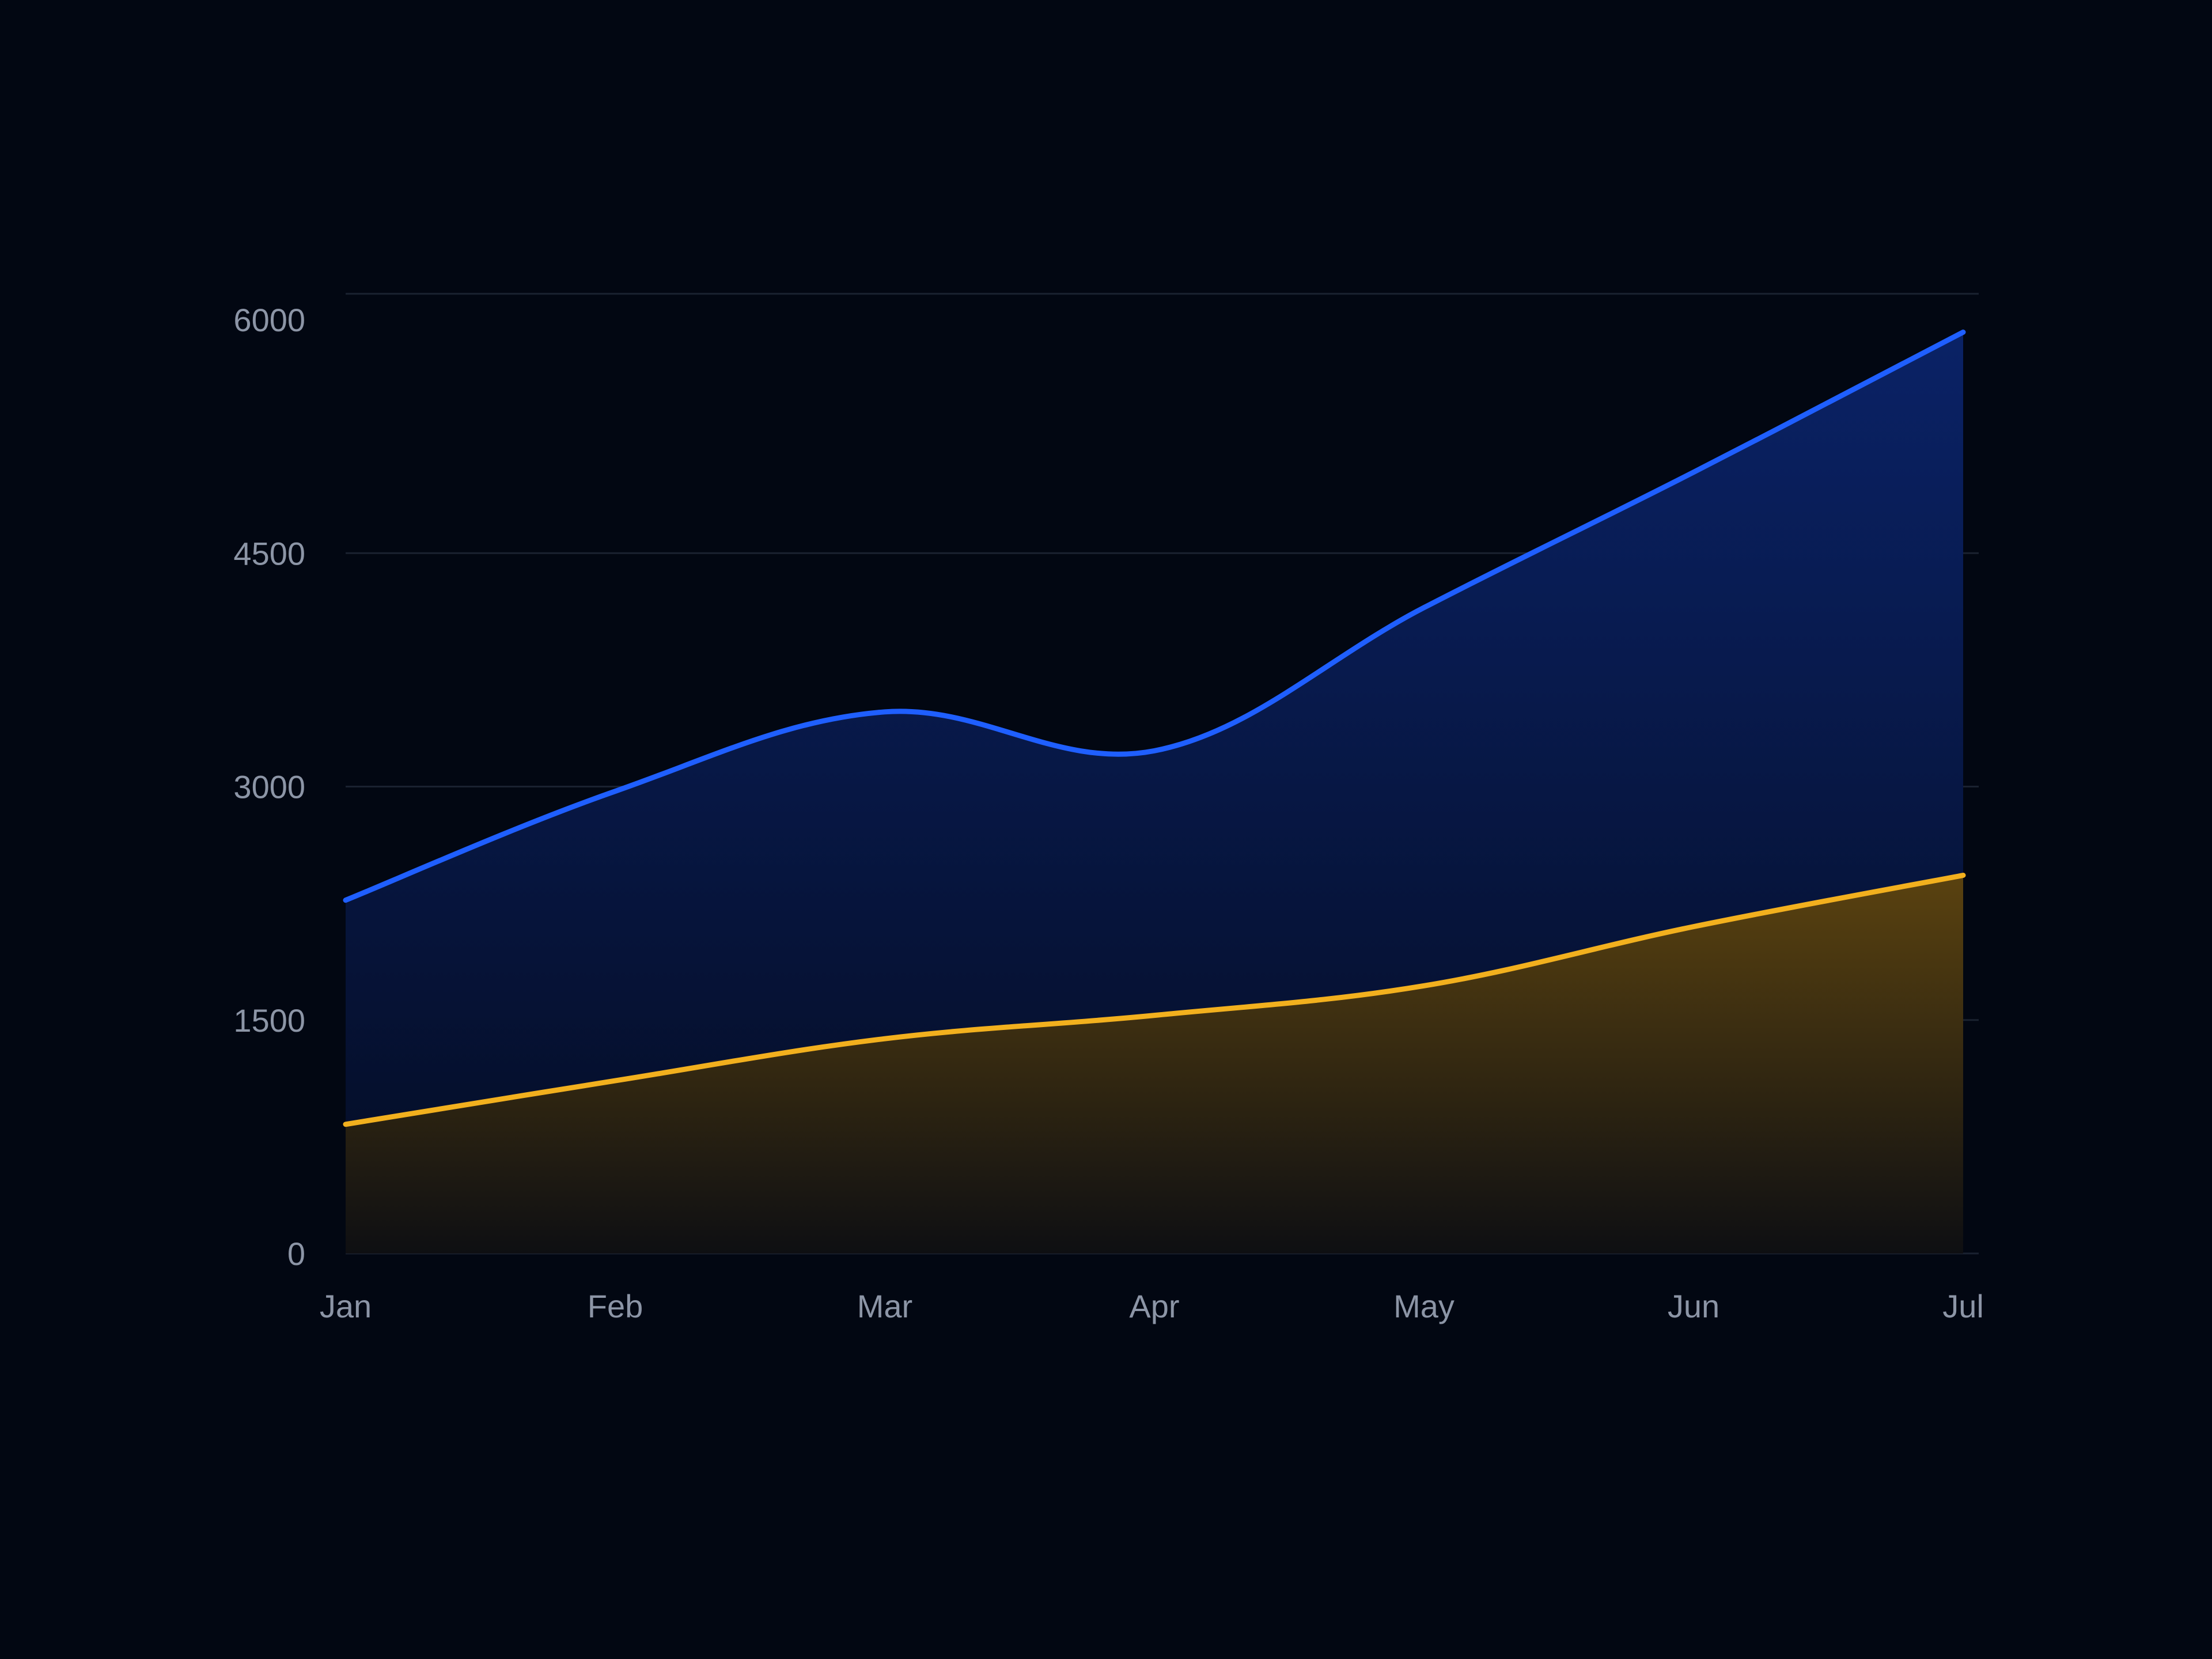 The height and width of the screenshot is (1659, 2212). I want to click on y-tick-label: 6000, so click(269, 320).